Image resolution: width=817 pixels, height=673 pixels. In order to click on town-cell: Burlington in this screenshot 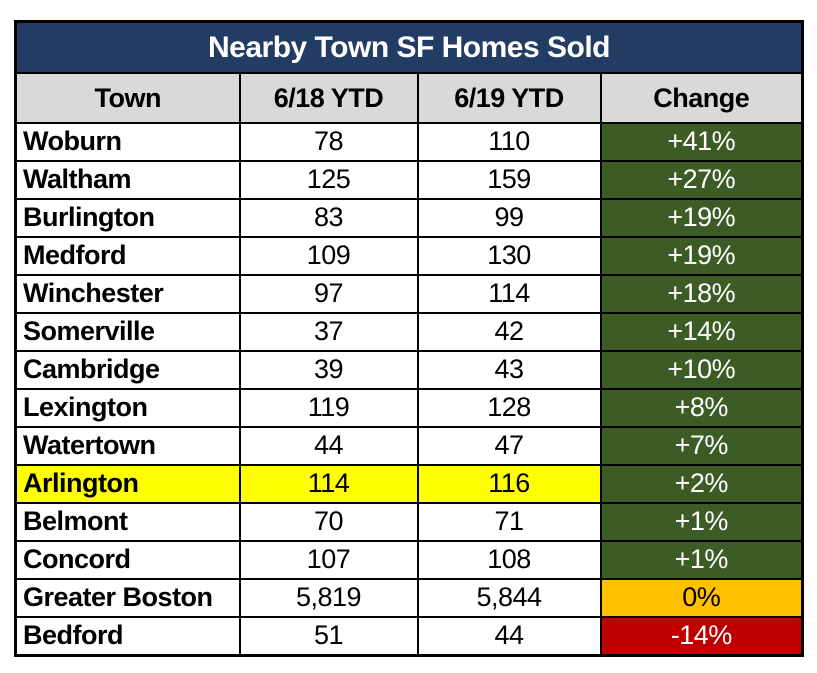, I will do `click(127, 217)`.